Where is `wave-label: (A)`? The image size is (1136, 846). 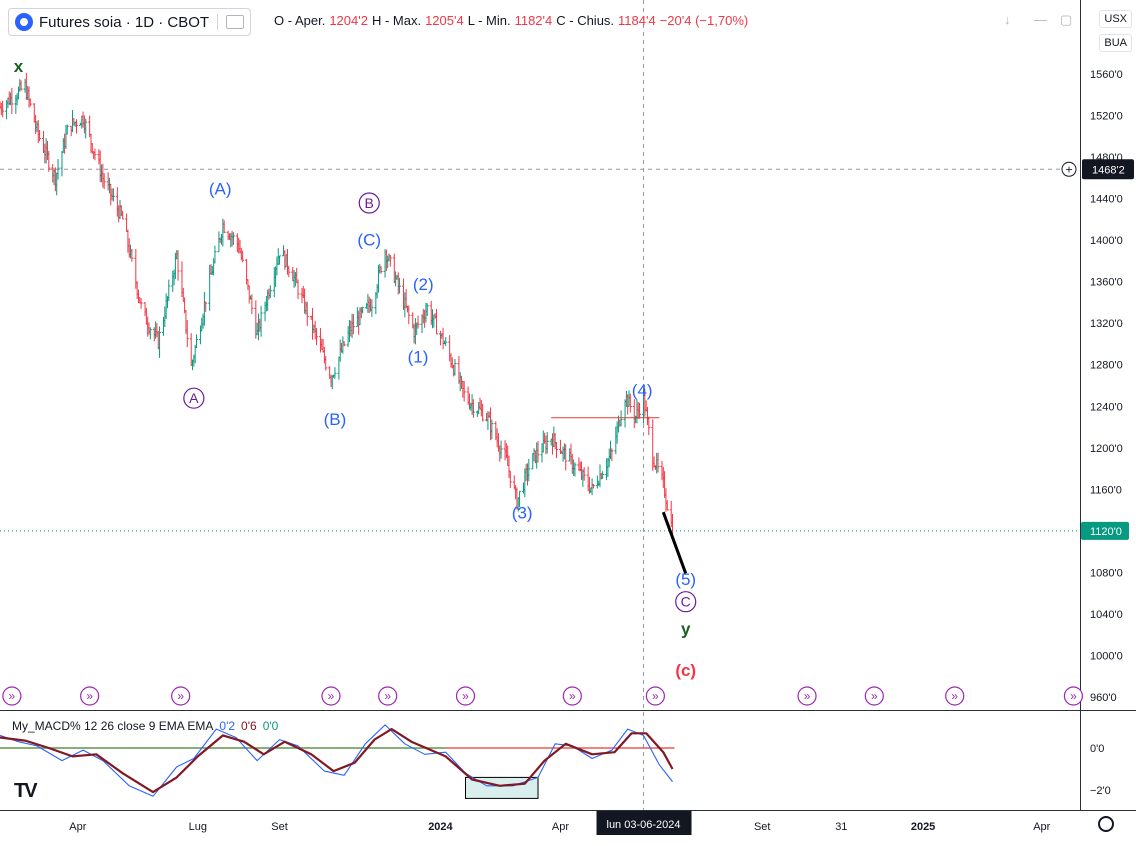
wave-label: (A) is located at coordinates (220, 188).